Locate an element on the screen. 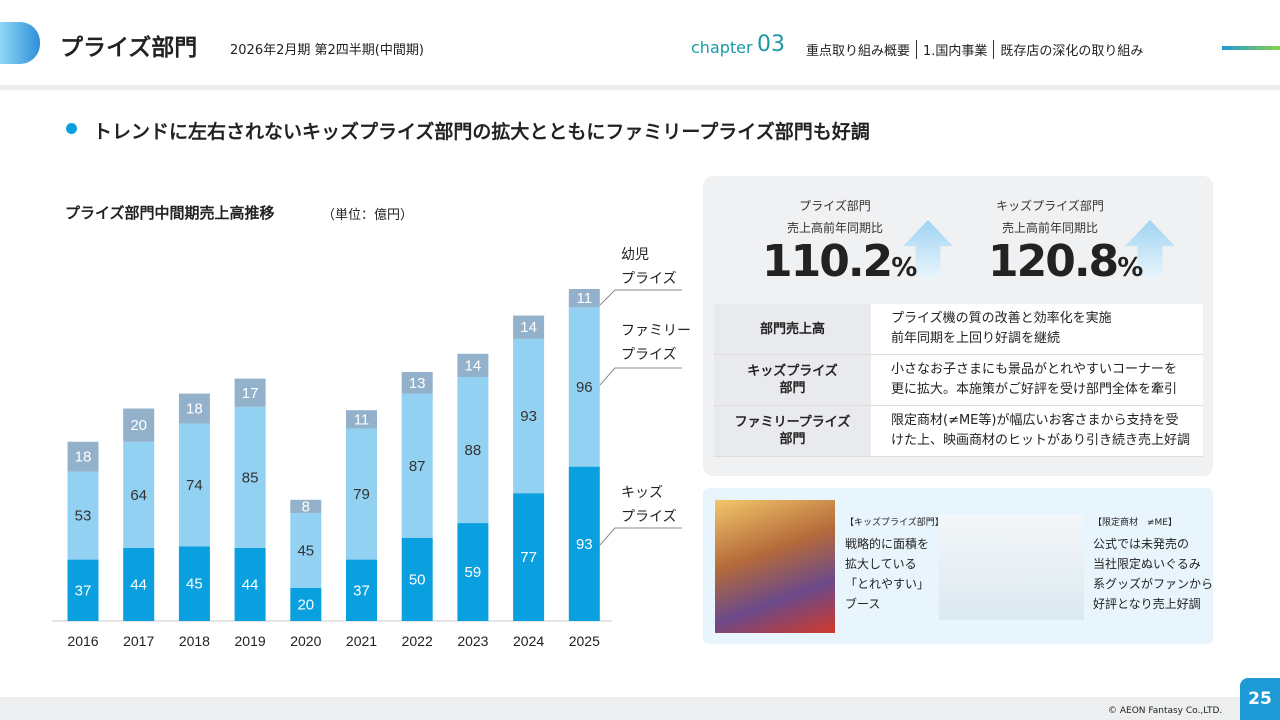 The image size is (1280, 720). value-label: 93 is located at coordinates (584, 544).